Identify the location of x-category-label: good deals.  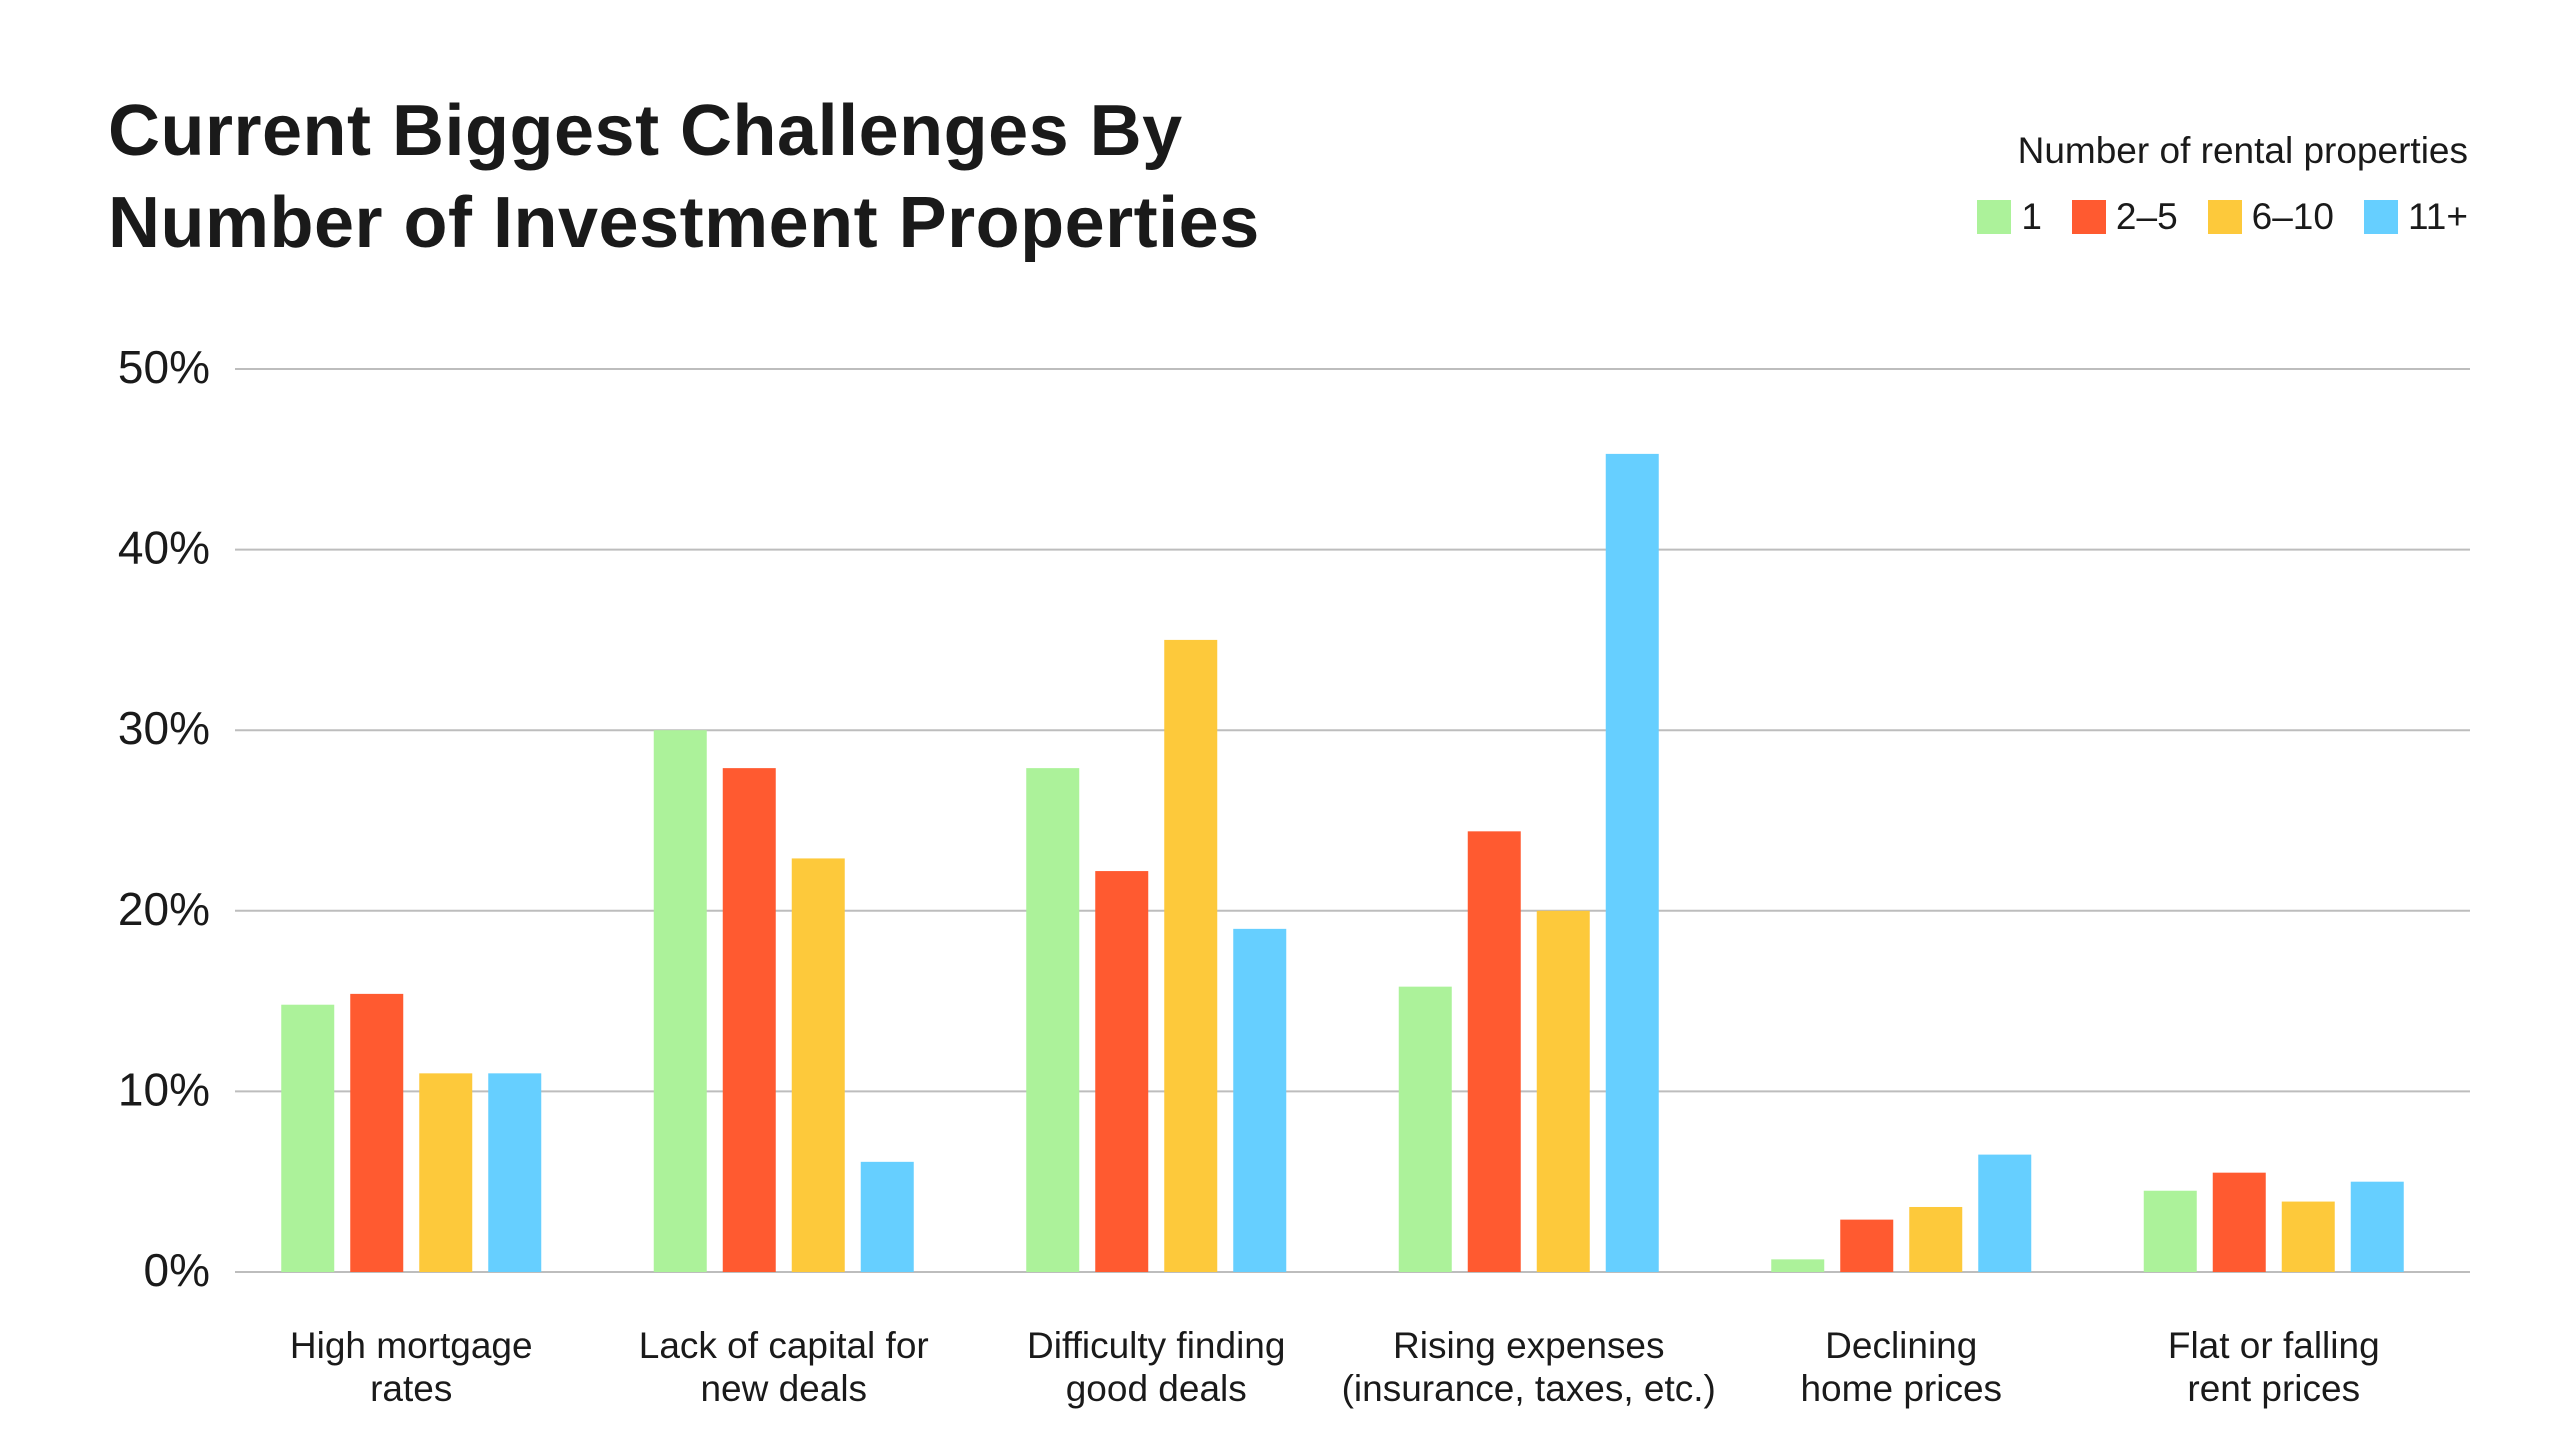
(1156, 1388).